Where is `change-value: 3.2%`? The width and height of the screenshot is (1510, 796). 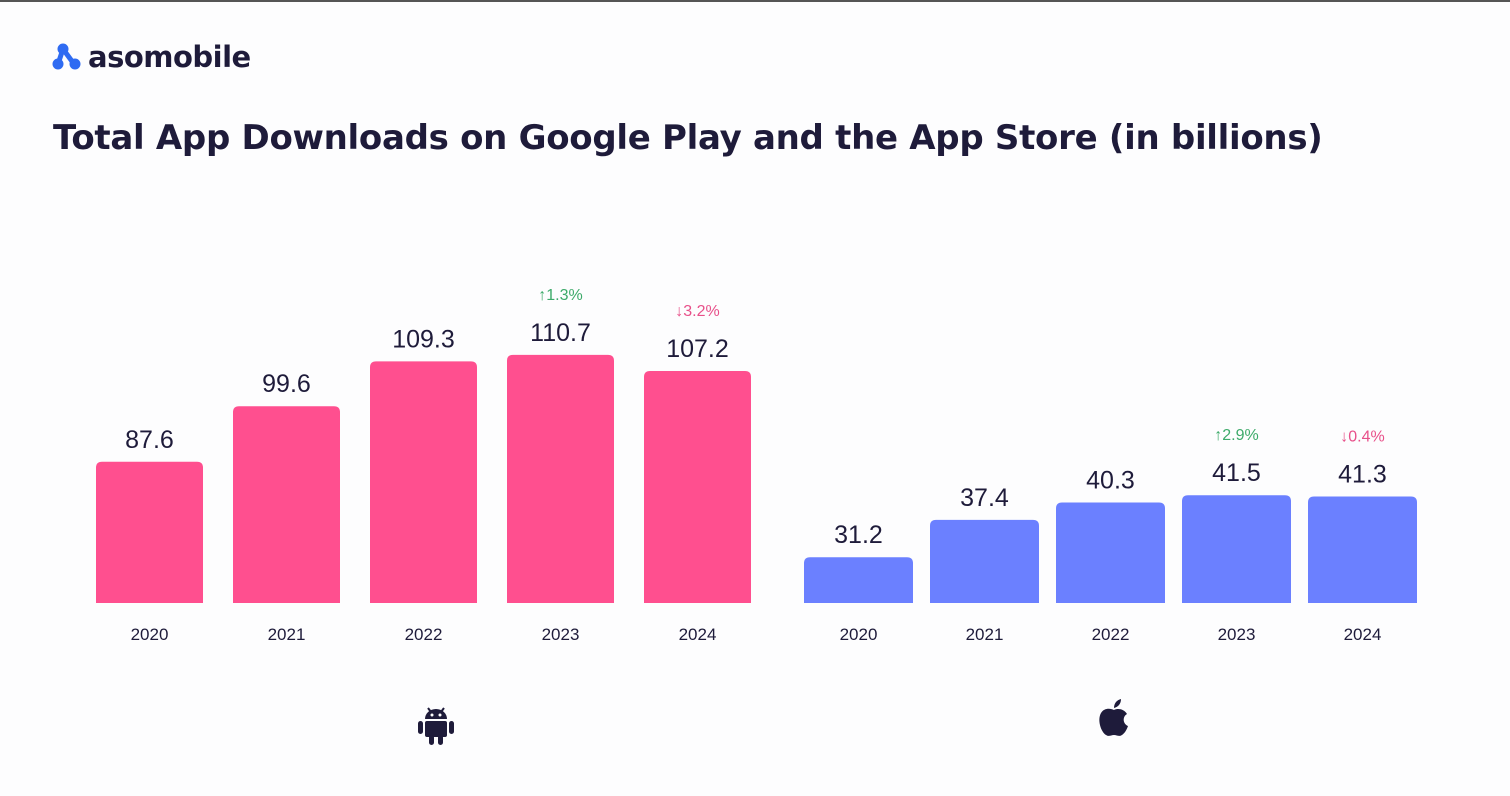 change-value: 3.2% is located at coordinates (701, 311).